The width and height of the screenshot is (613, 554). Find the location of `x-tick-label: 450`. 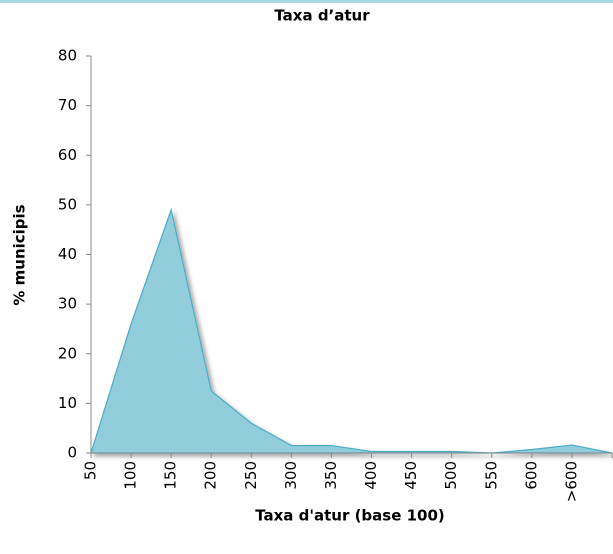

x-tick-label: 450 is located at coordinates (411, 475).